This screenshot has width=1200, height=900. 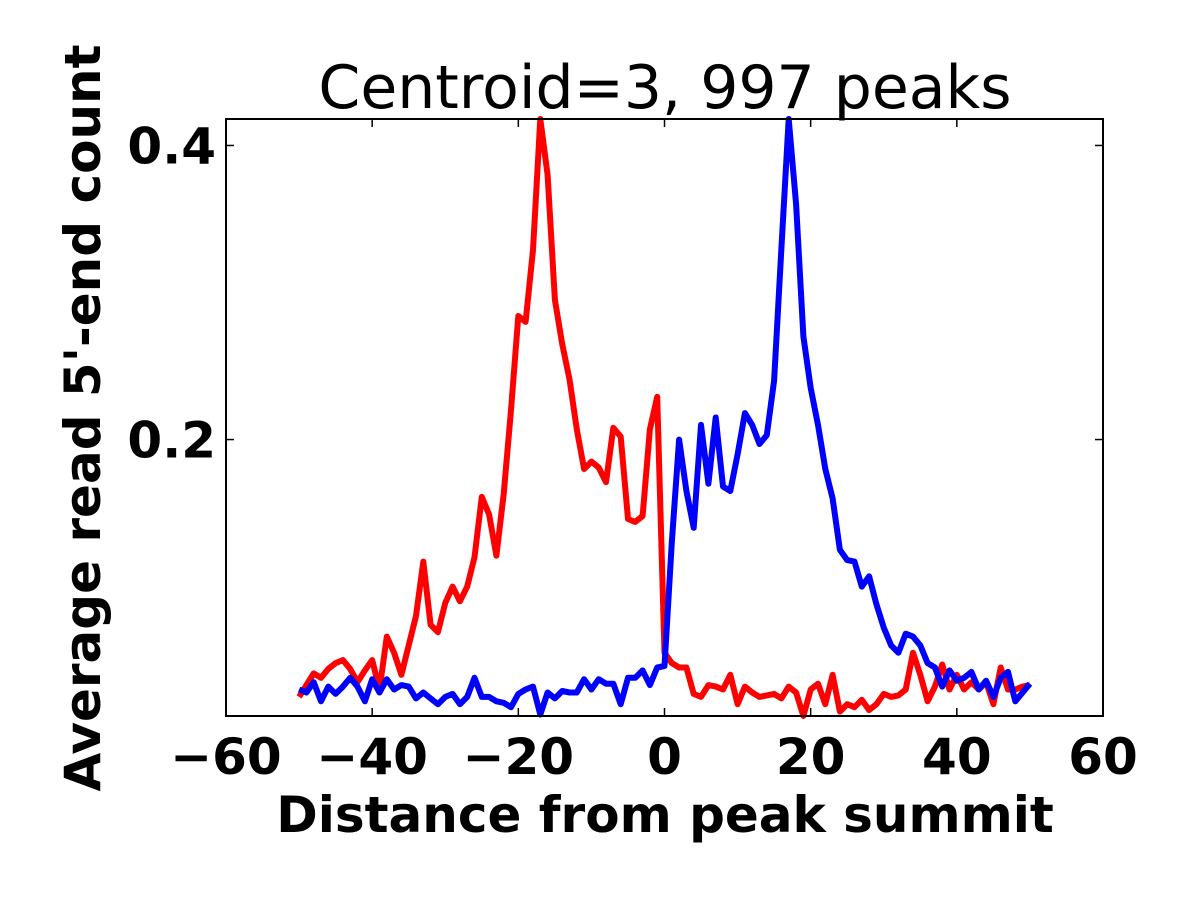 I want to click on chart-title: Centroid=3, 997 peaks, so click(x=664, y=88).